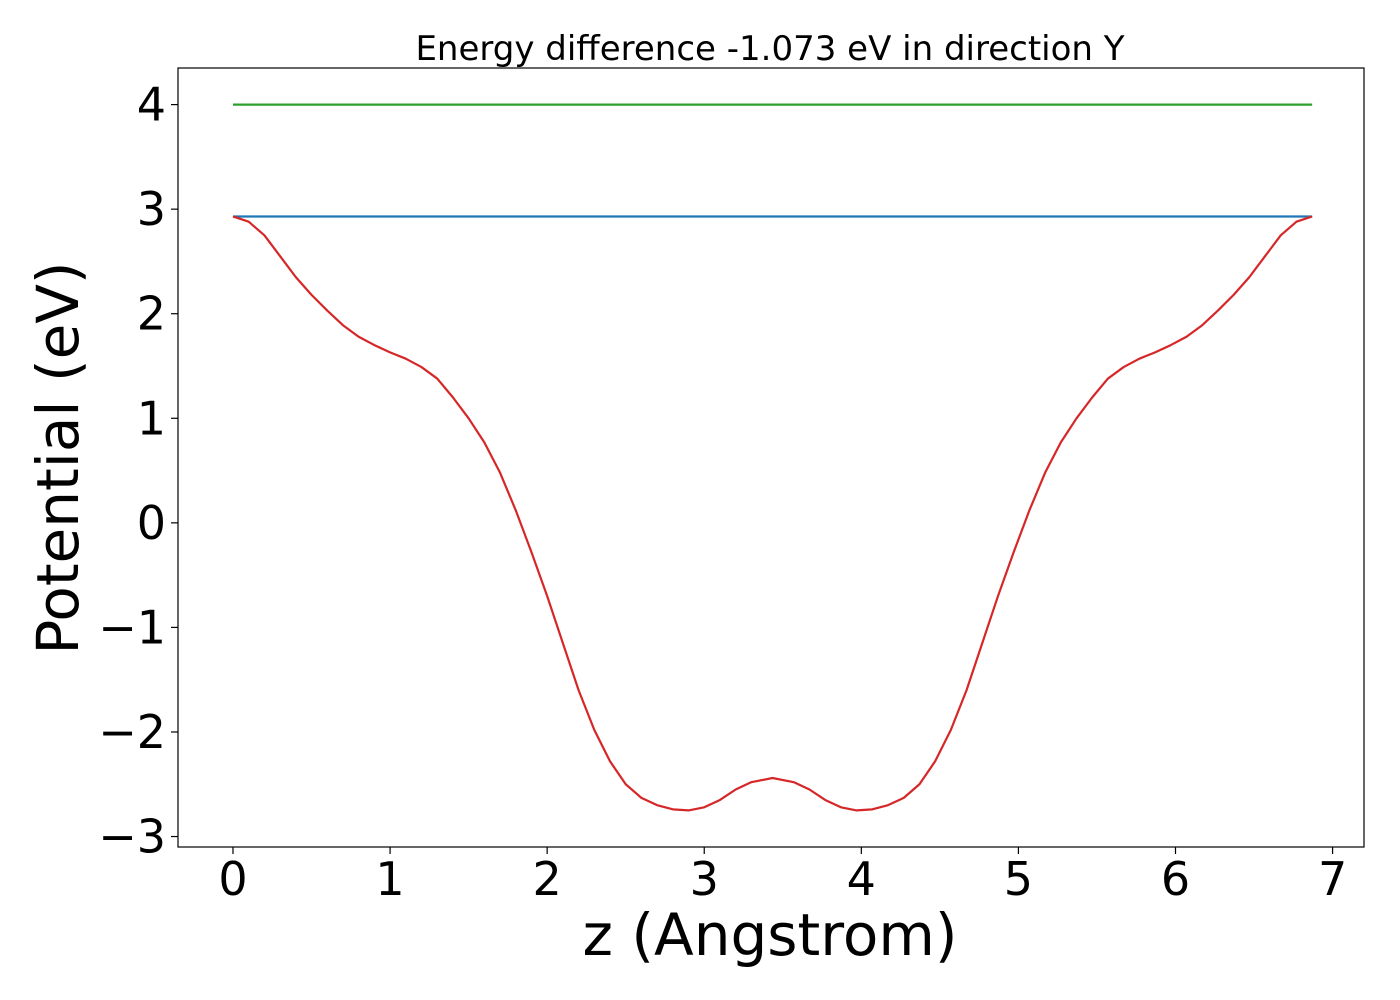  Describe the element at coordinates (151, 105) in the screenshot. I see `y-tick-label: 4` at that location.